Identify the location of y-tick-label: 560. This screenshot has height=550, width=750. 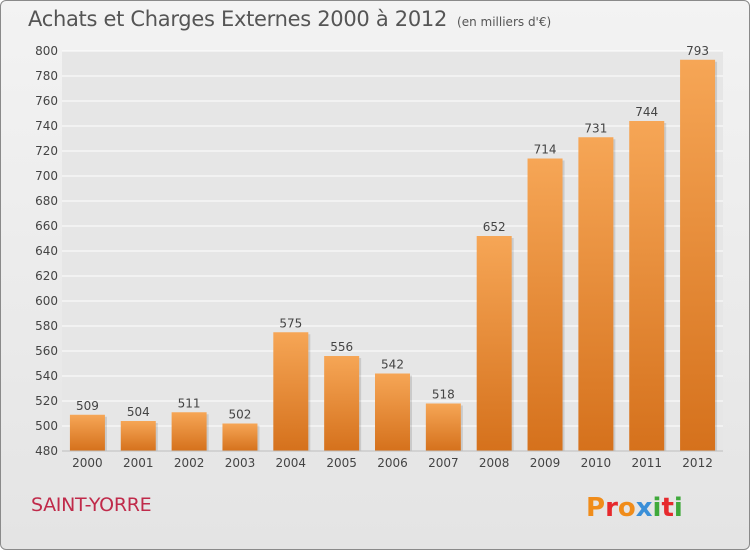
(46, 351).